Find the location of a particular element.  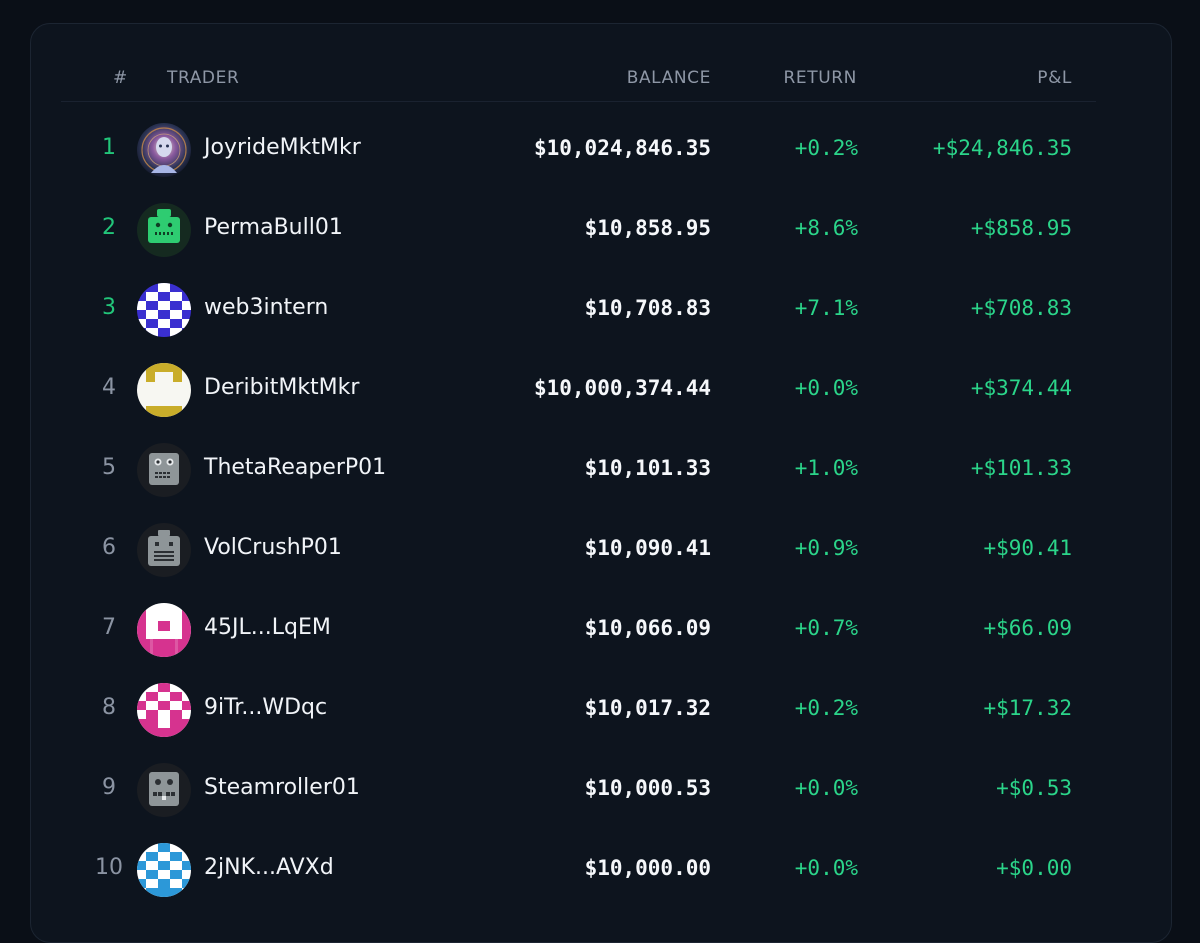

trader-name: JoyrideMktMkr is located at coordinates (282, 147).